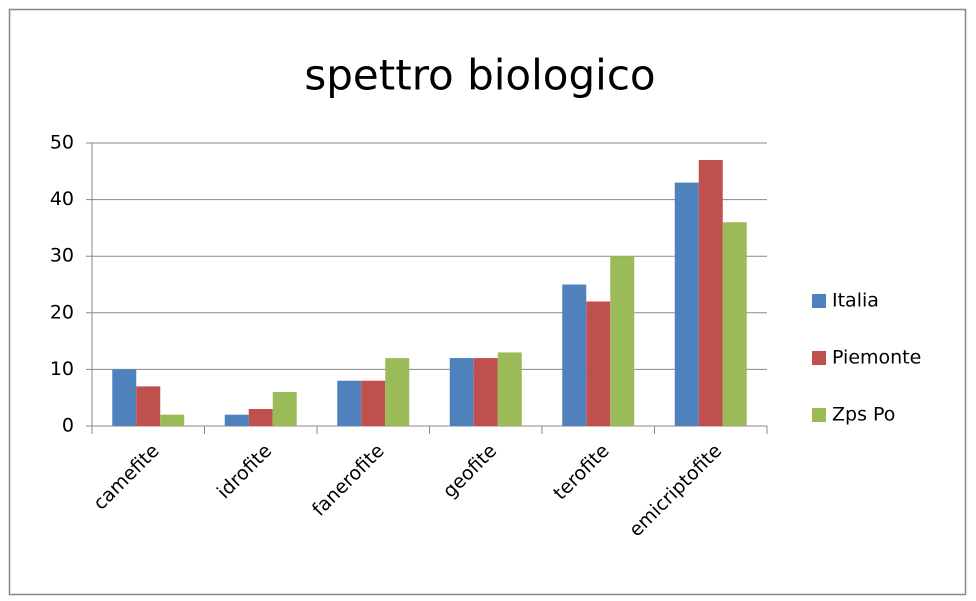 The width and height of the screenshot is (976, 601). What do you see at coordinates (62, 369) in the screenshot?
I see `y-tick-label: 10` at bounding box center [62, 369].